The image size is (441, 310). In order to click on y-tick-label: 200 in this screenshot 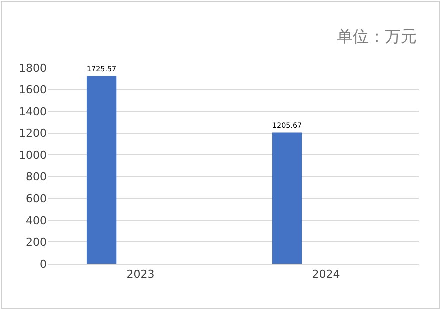, I will do `click(36, 243)`.